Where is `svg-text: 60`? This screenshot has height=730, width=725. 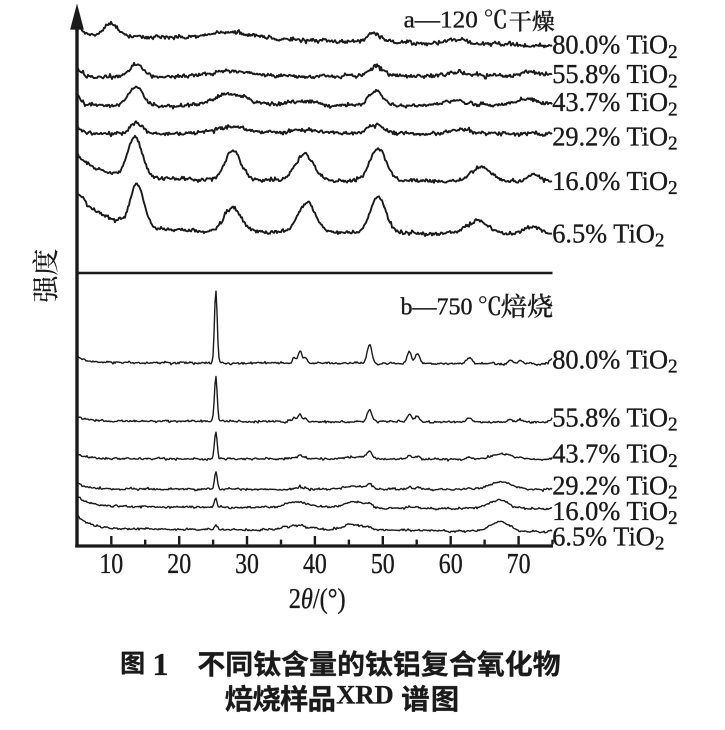 svg-text: 60 is located at coordinates (451, 563).